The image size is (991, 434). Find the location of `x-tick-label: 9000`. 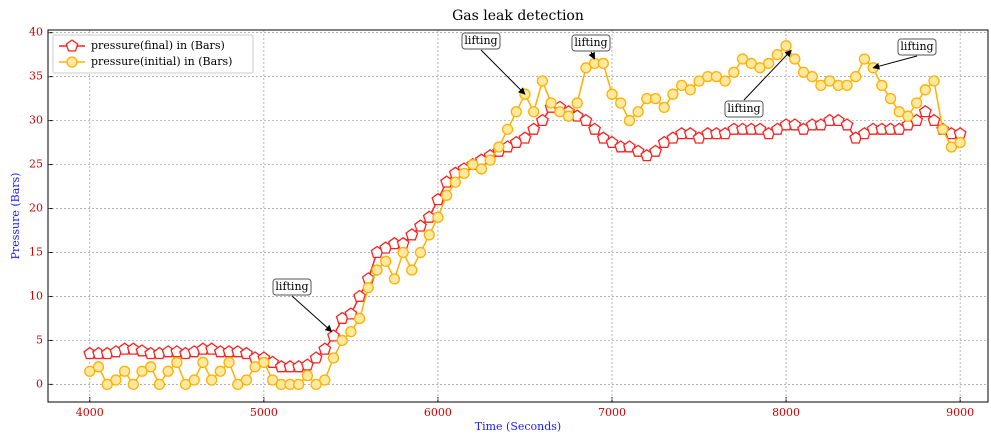

x-tick-label: 9000 is located at coordinates (960, 412).